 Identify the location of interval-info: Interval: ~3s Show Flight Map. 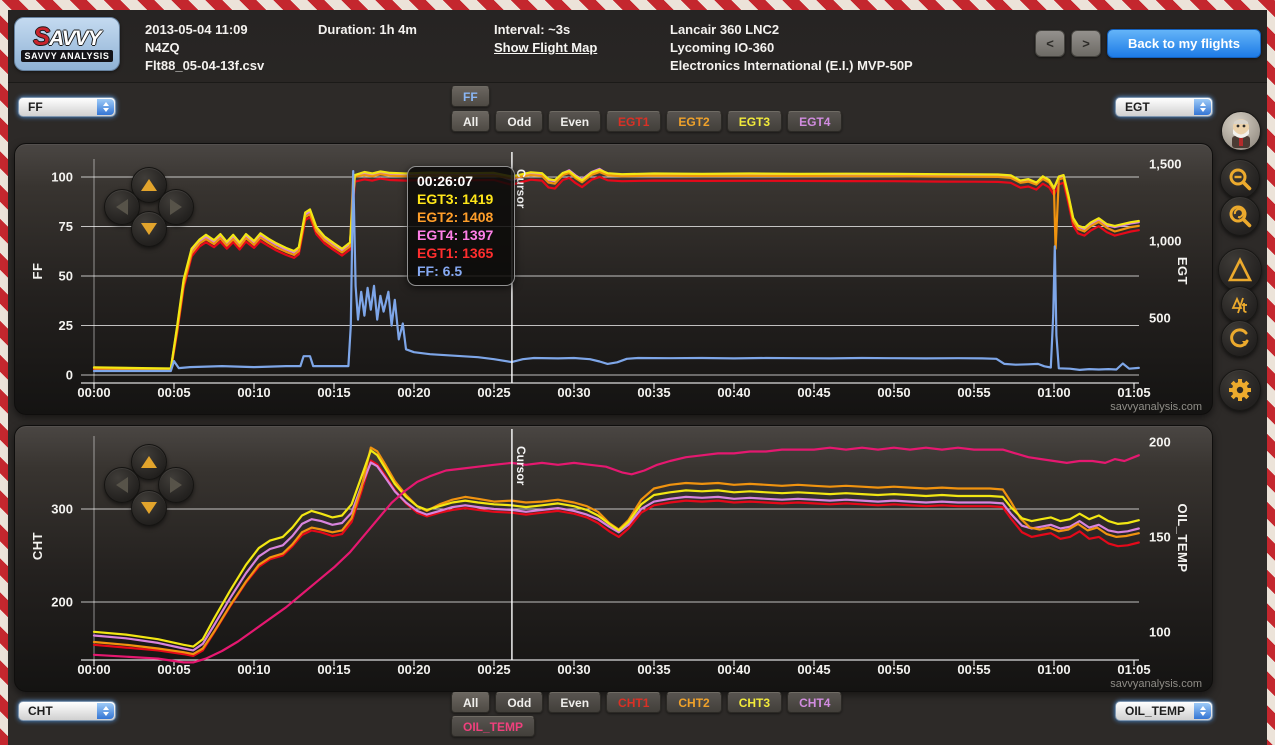
(545, 39).